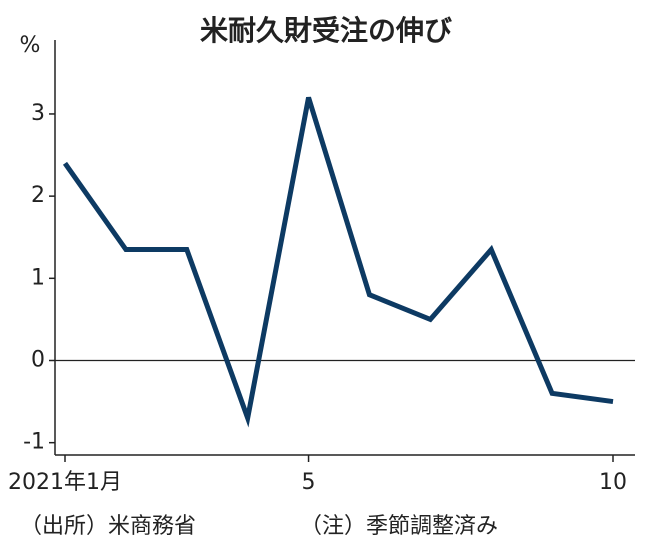 This screenshot has height=560, width=652. I want to click on note: （注）季節調整済み, so click(399, 526).